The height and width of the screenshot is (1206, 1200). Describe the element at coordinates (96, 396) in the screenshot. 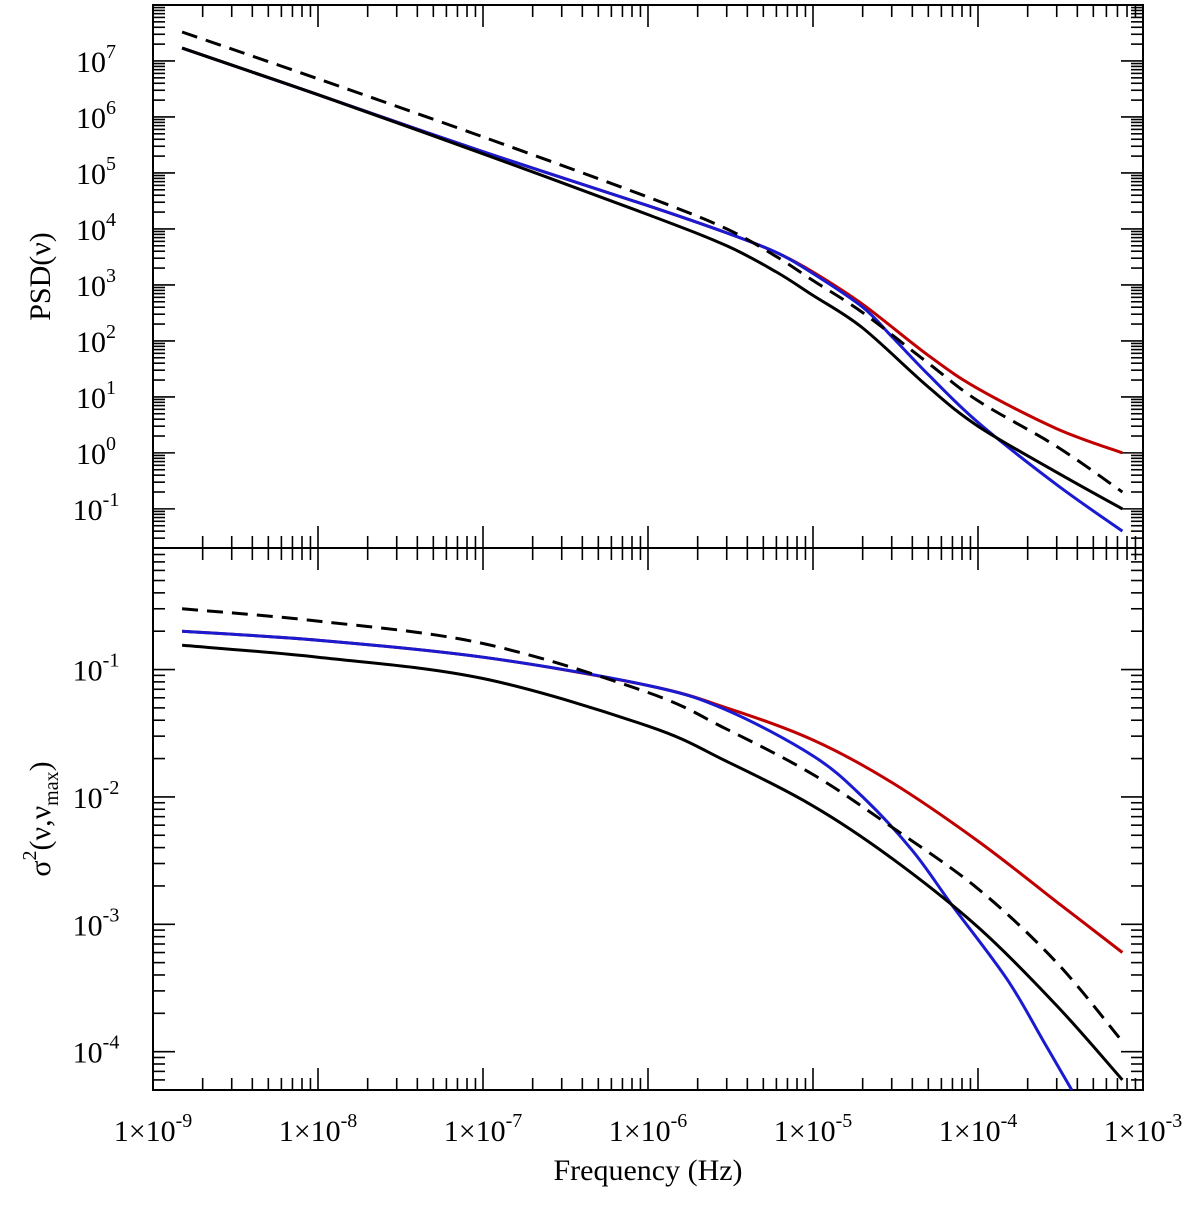

I see `y-tick-label: 10¹` at that location.